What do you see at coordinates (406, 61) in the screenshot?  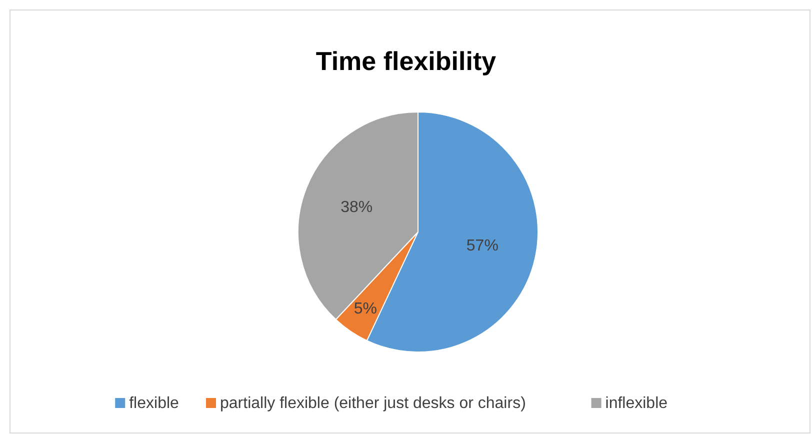 I see `chart-title: Time flexibility` at bounding box center [406, 61].